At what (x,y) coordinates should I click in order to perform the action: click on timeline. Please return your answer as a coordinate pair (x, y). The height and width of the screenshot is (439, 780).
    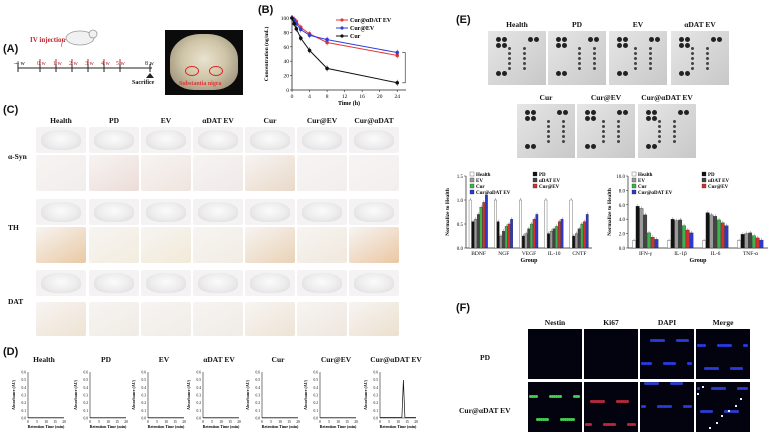
    Looking at the image, I should click on (85, 68).